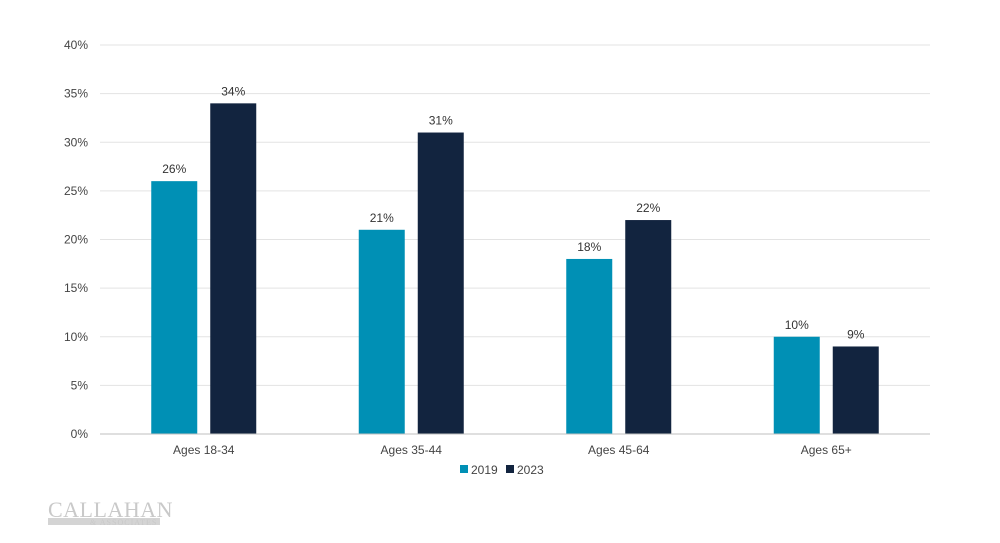 The height and width of the screenshot is (543, 1000). What do you see at coordinates (76, 288) in the screenshot?
I see `y-tick-label: 15%` at bounding box center [76, 288].